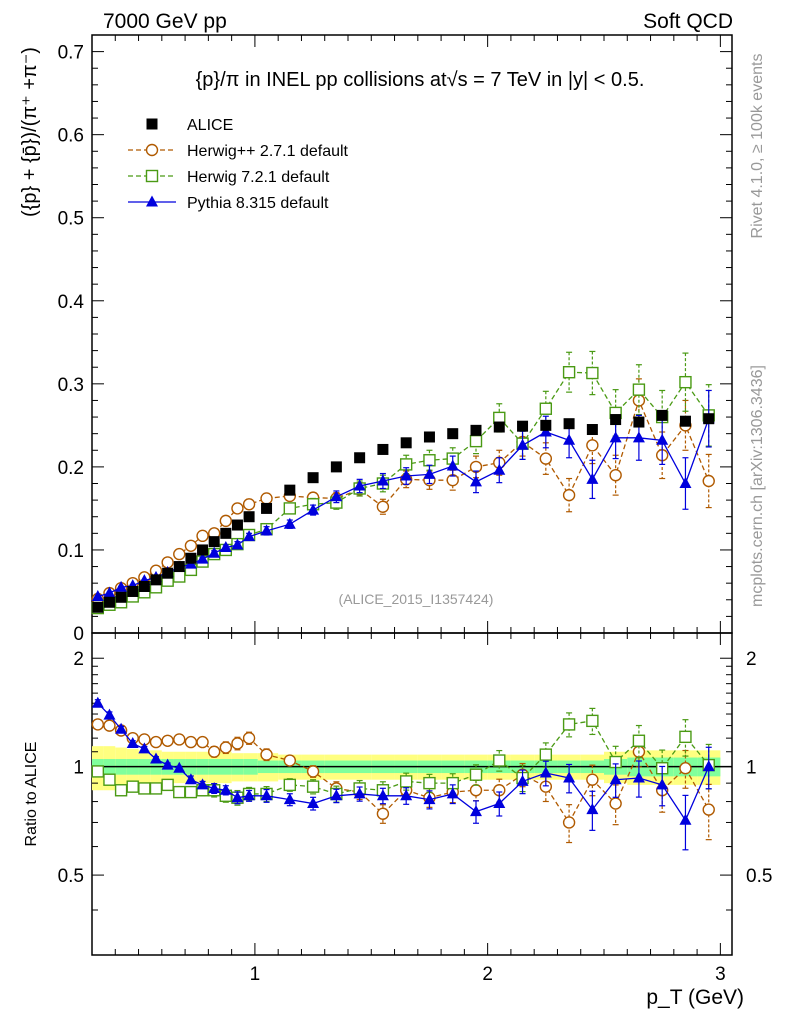  What do you see at coordinates (78, 659) in the screenshot?
I see `ratio-tick-label: 2` at bounding box center [78, 659].